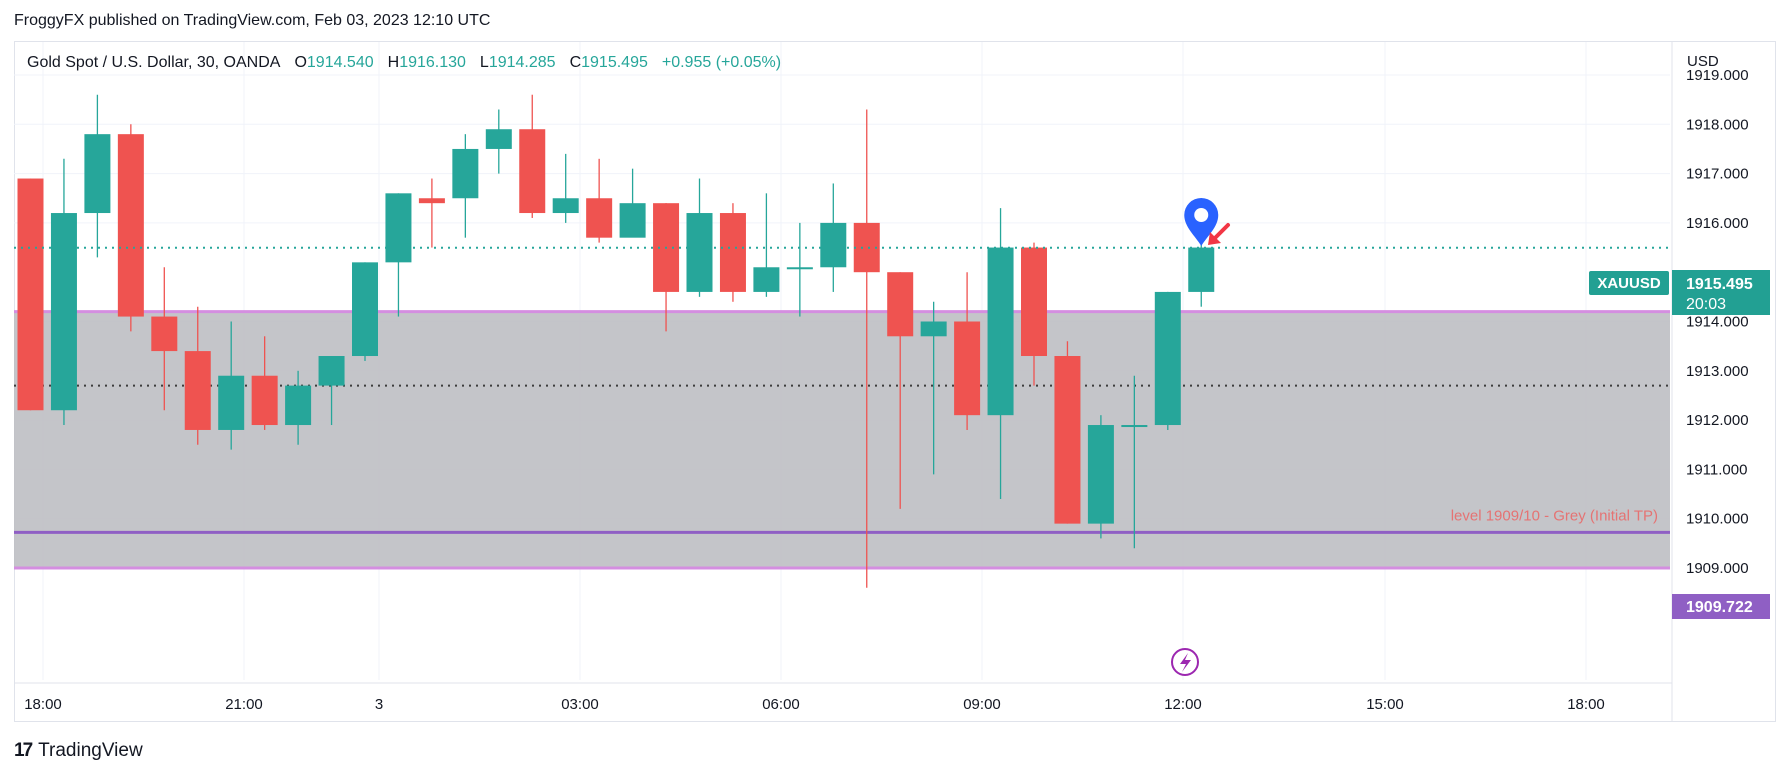  Describe the element at coordinates (90, 750) in the screenshot. I see `footer-brand-text: TradingView` at that location.